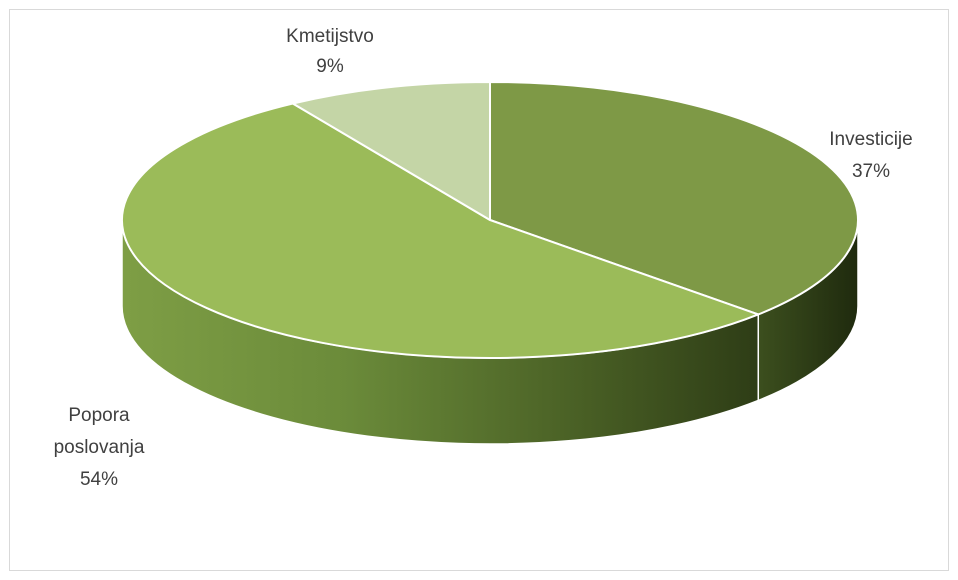 The height and width of the screenshot is (580, 958). I want to click on slice-value-popora: 54%, so click(99, 479).